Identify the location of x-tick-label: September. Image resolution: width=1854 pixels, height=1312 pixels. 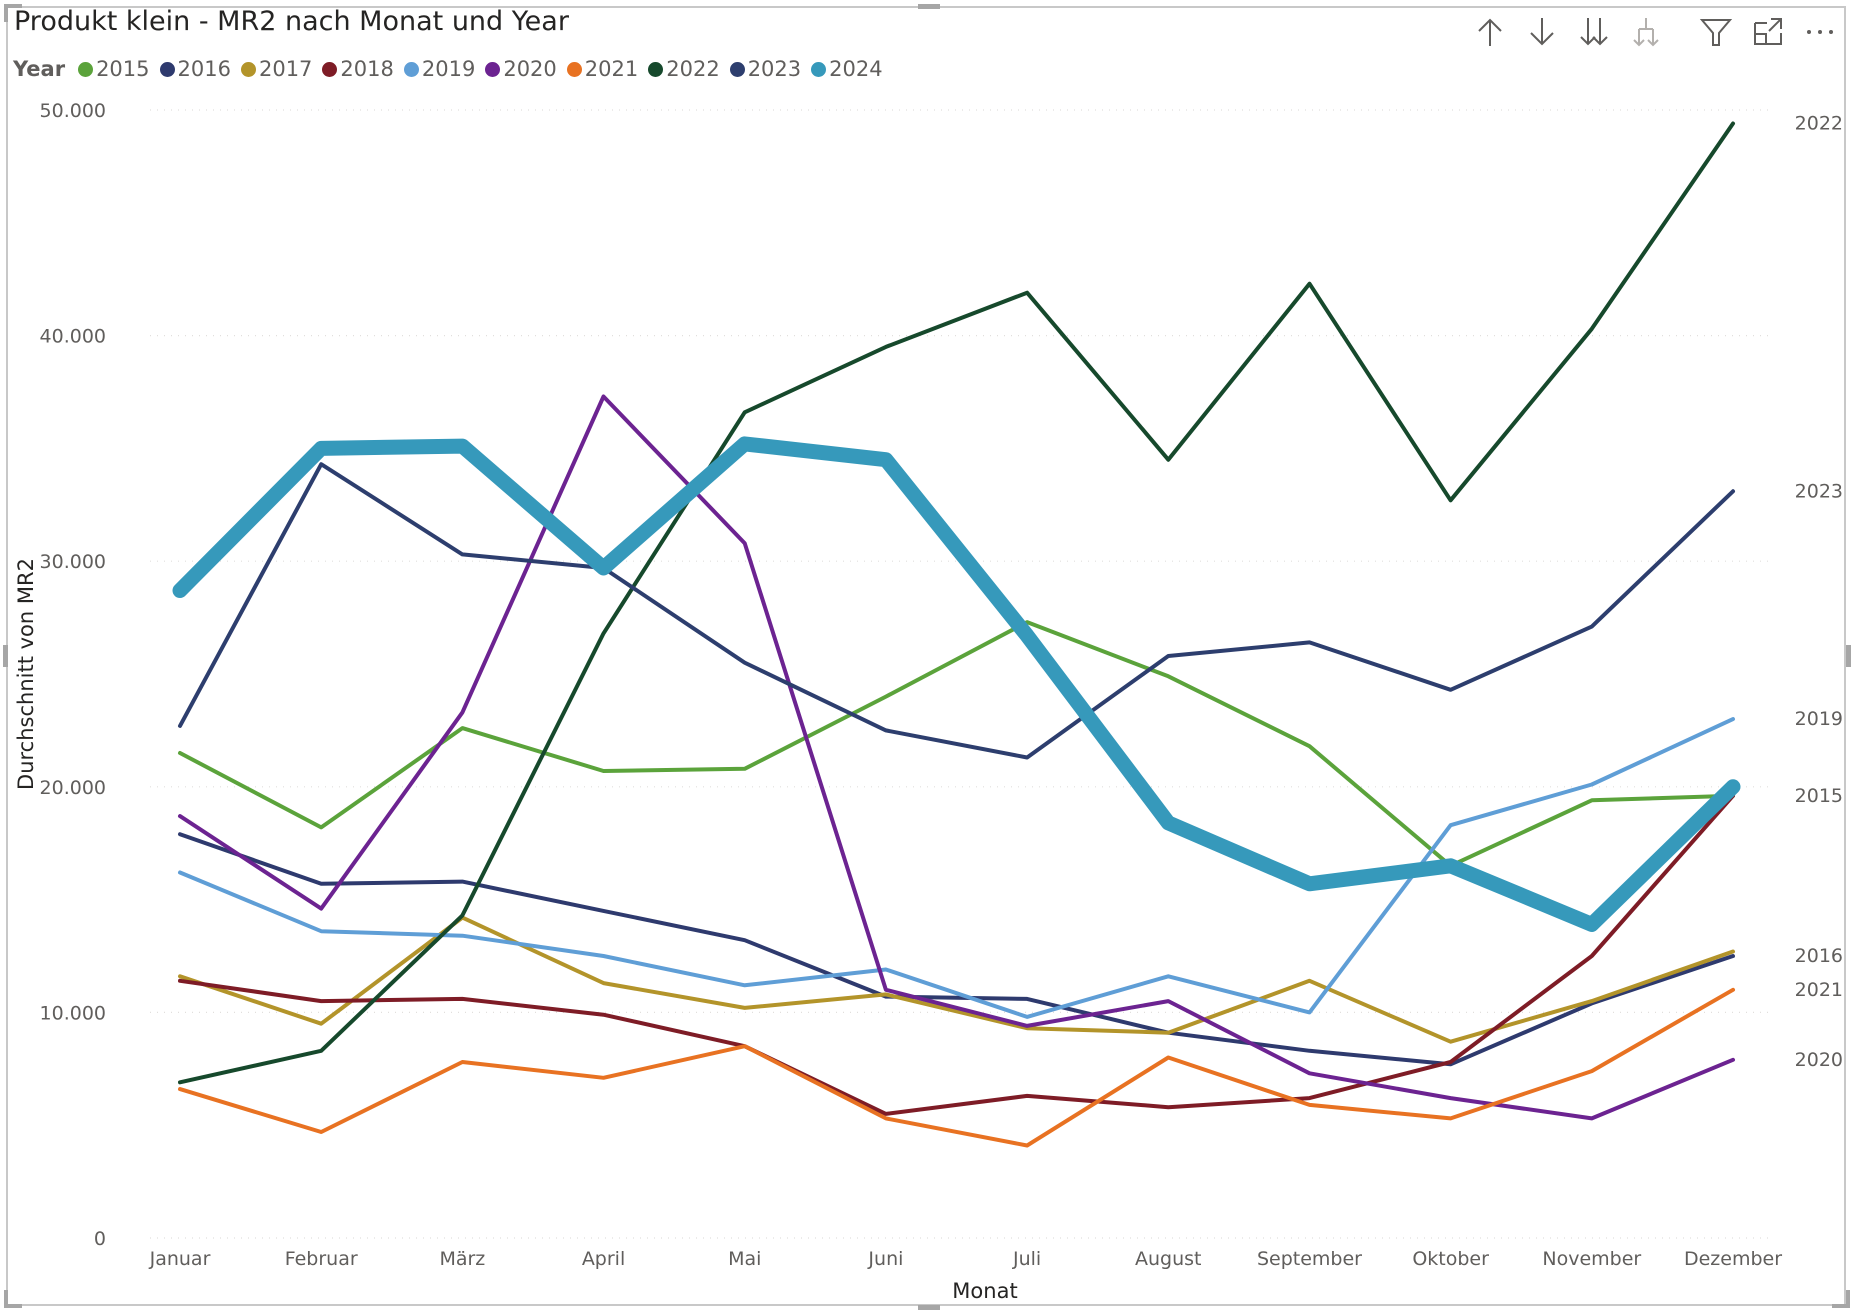
(1309, 1259).